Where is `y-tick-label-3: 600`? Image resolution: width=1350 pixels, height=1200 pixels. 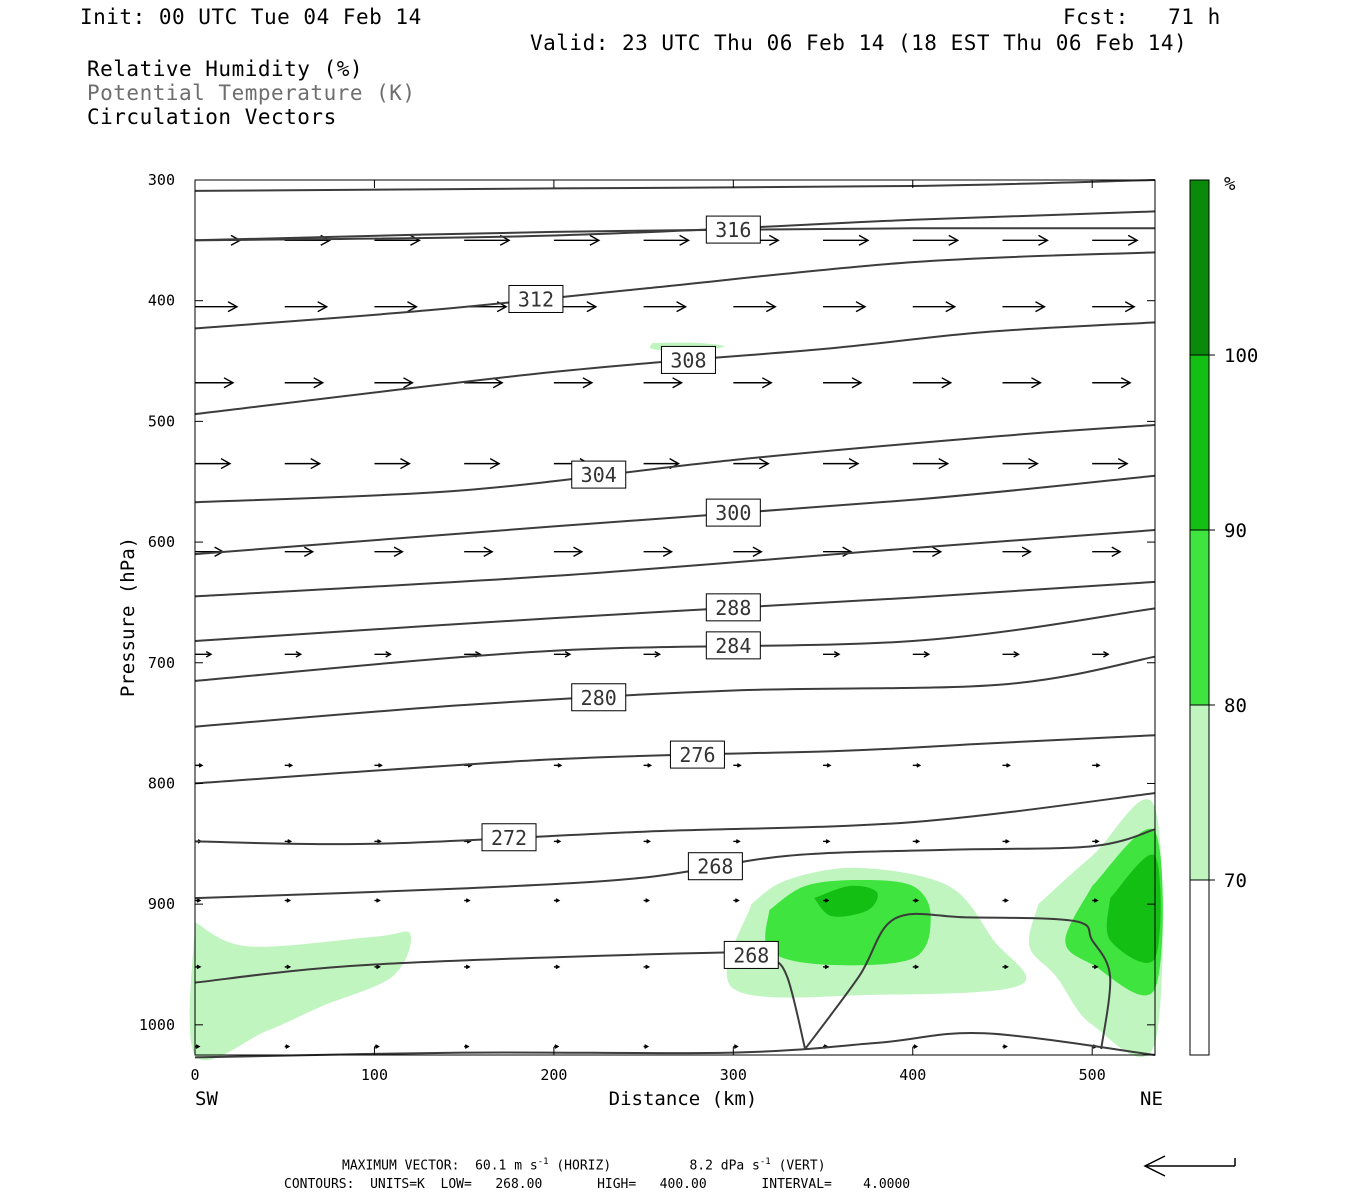 y-tick-label-3: 600 is located at coordinates (161, 542).